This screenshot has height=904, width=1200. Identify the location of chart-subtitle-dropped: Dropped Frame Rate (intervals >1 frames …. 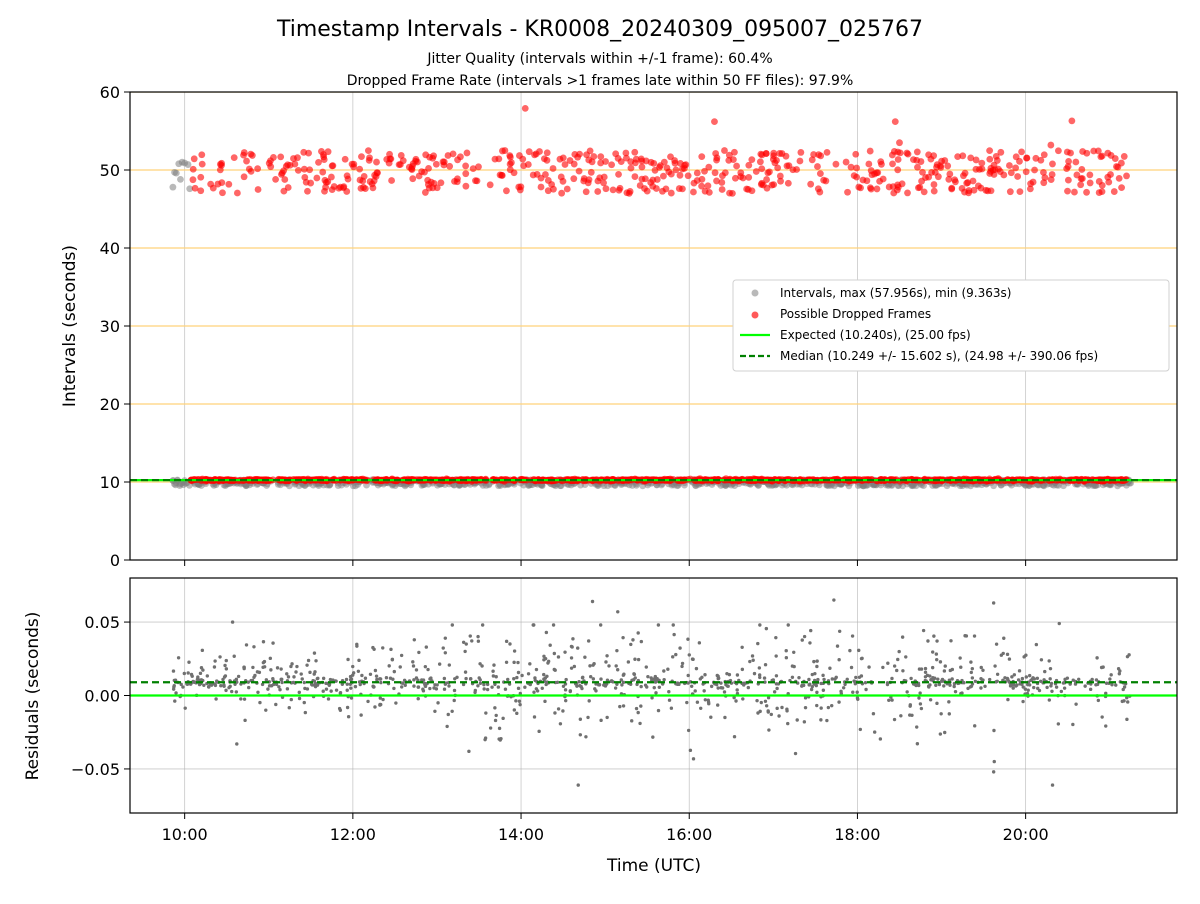
(600, 81).